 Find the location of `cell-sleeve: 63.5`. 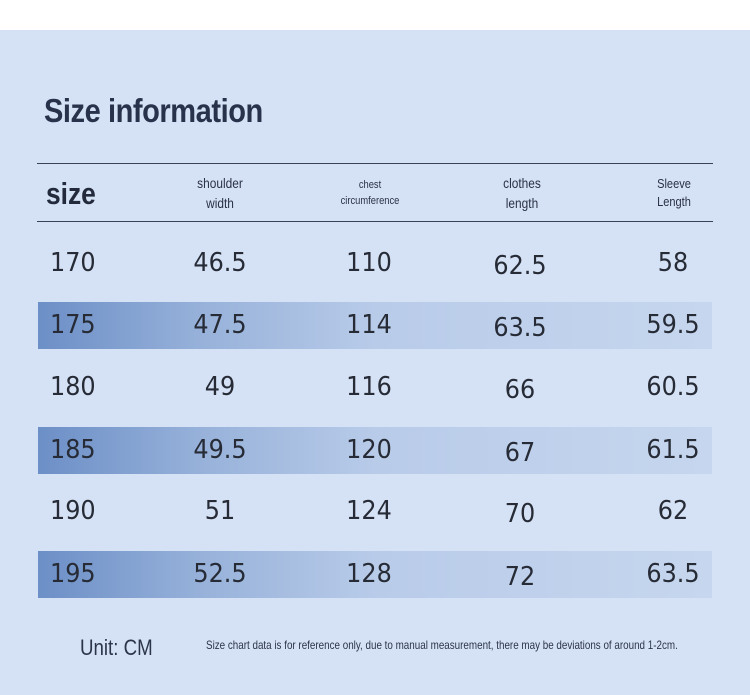

cell-sleeve: 63.5 is located at coordinates (673, 574).